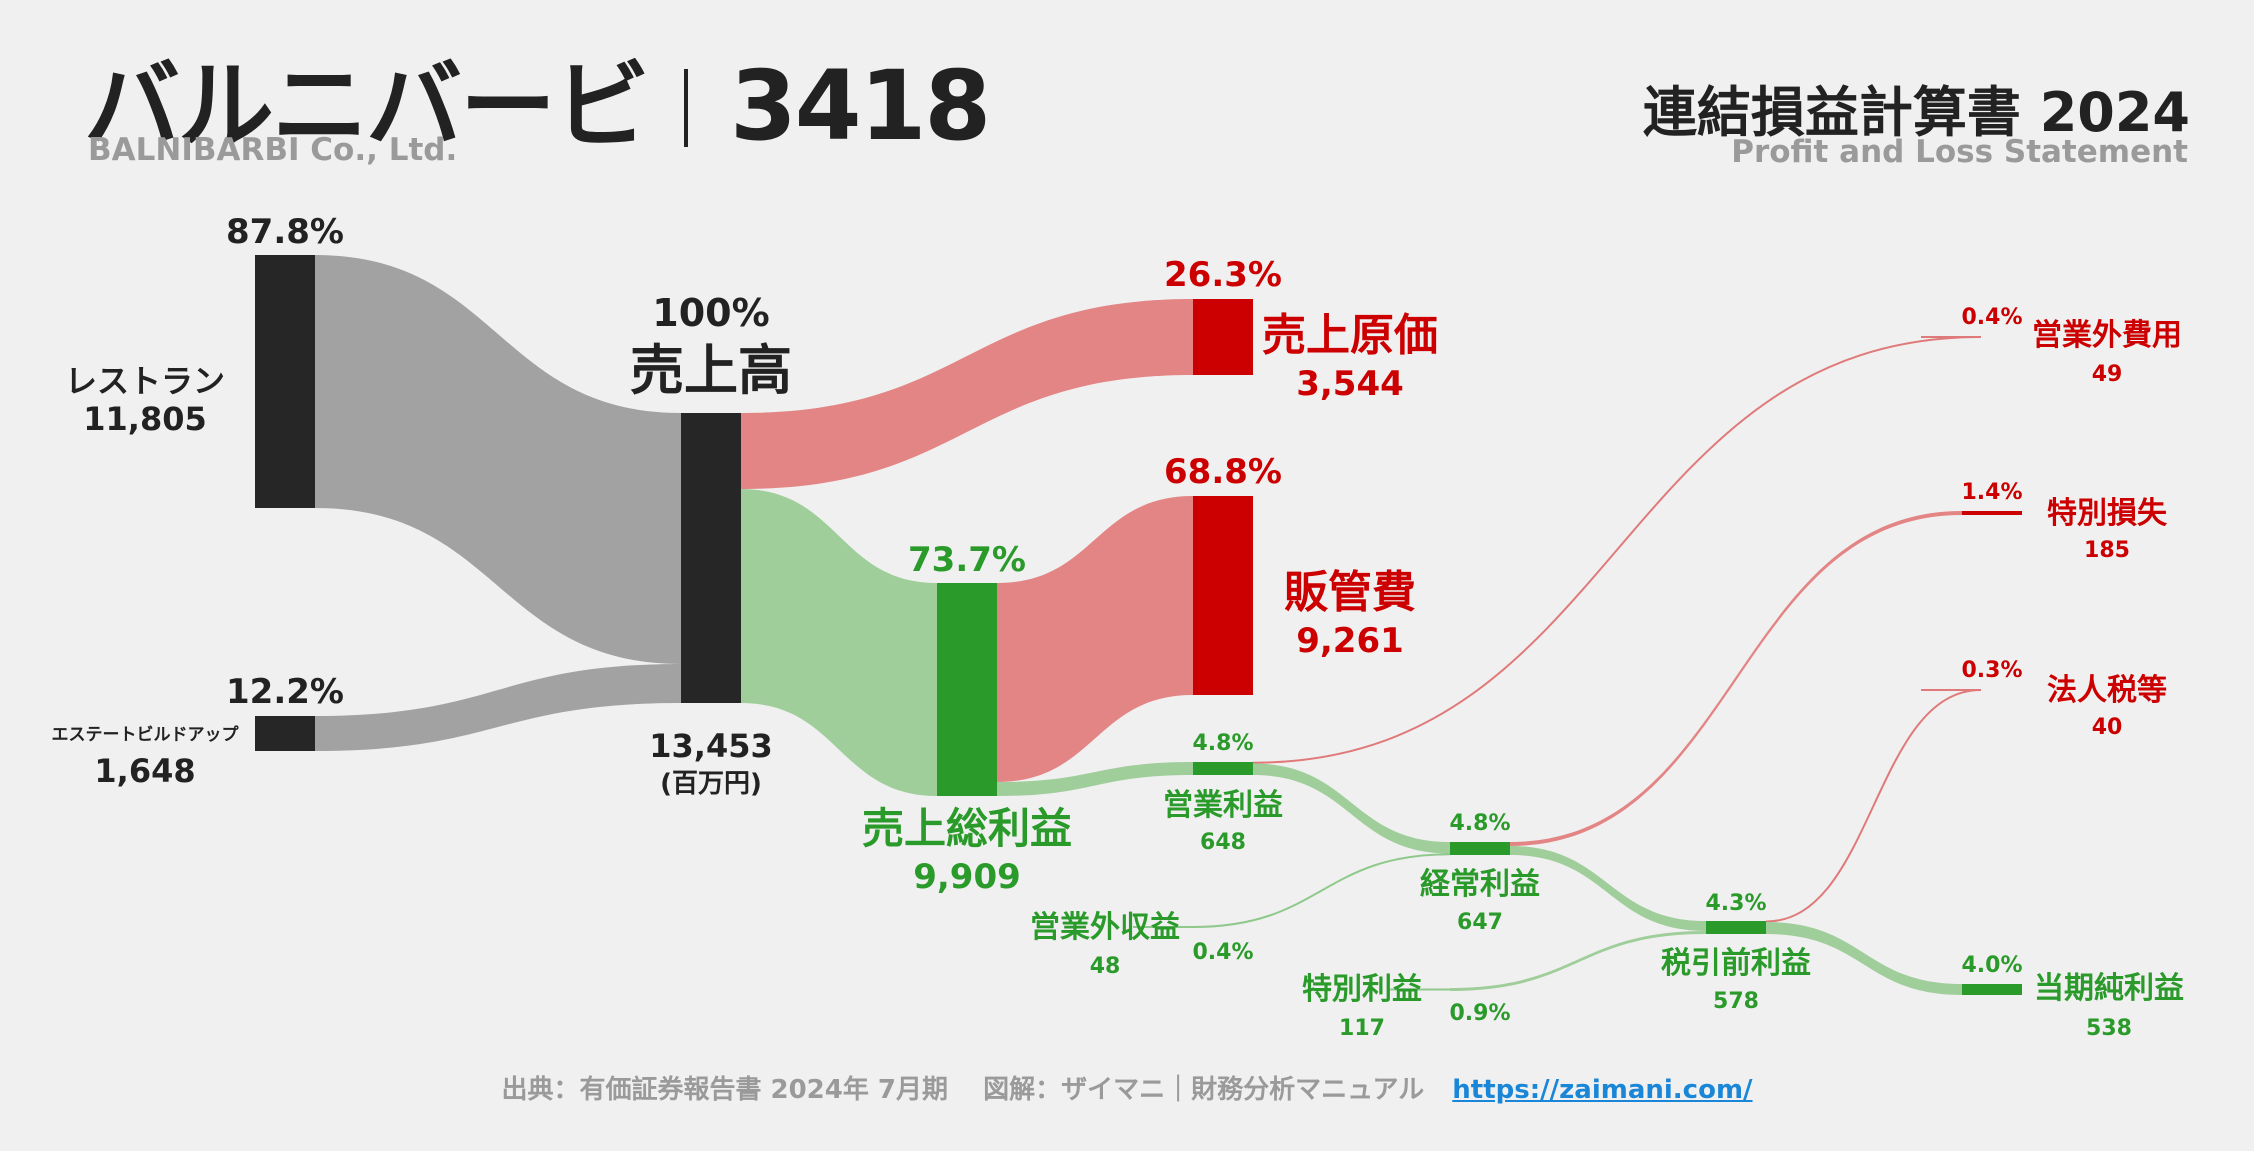 The height and width of the screenshot is (1151, 2254). I want to click on company-title: バルニバービ 3418, so click(537, 97).